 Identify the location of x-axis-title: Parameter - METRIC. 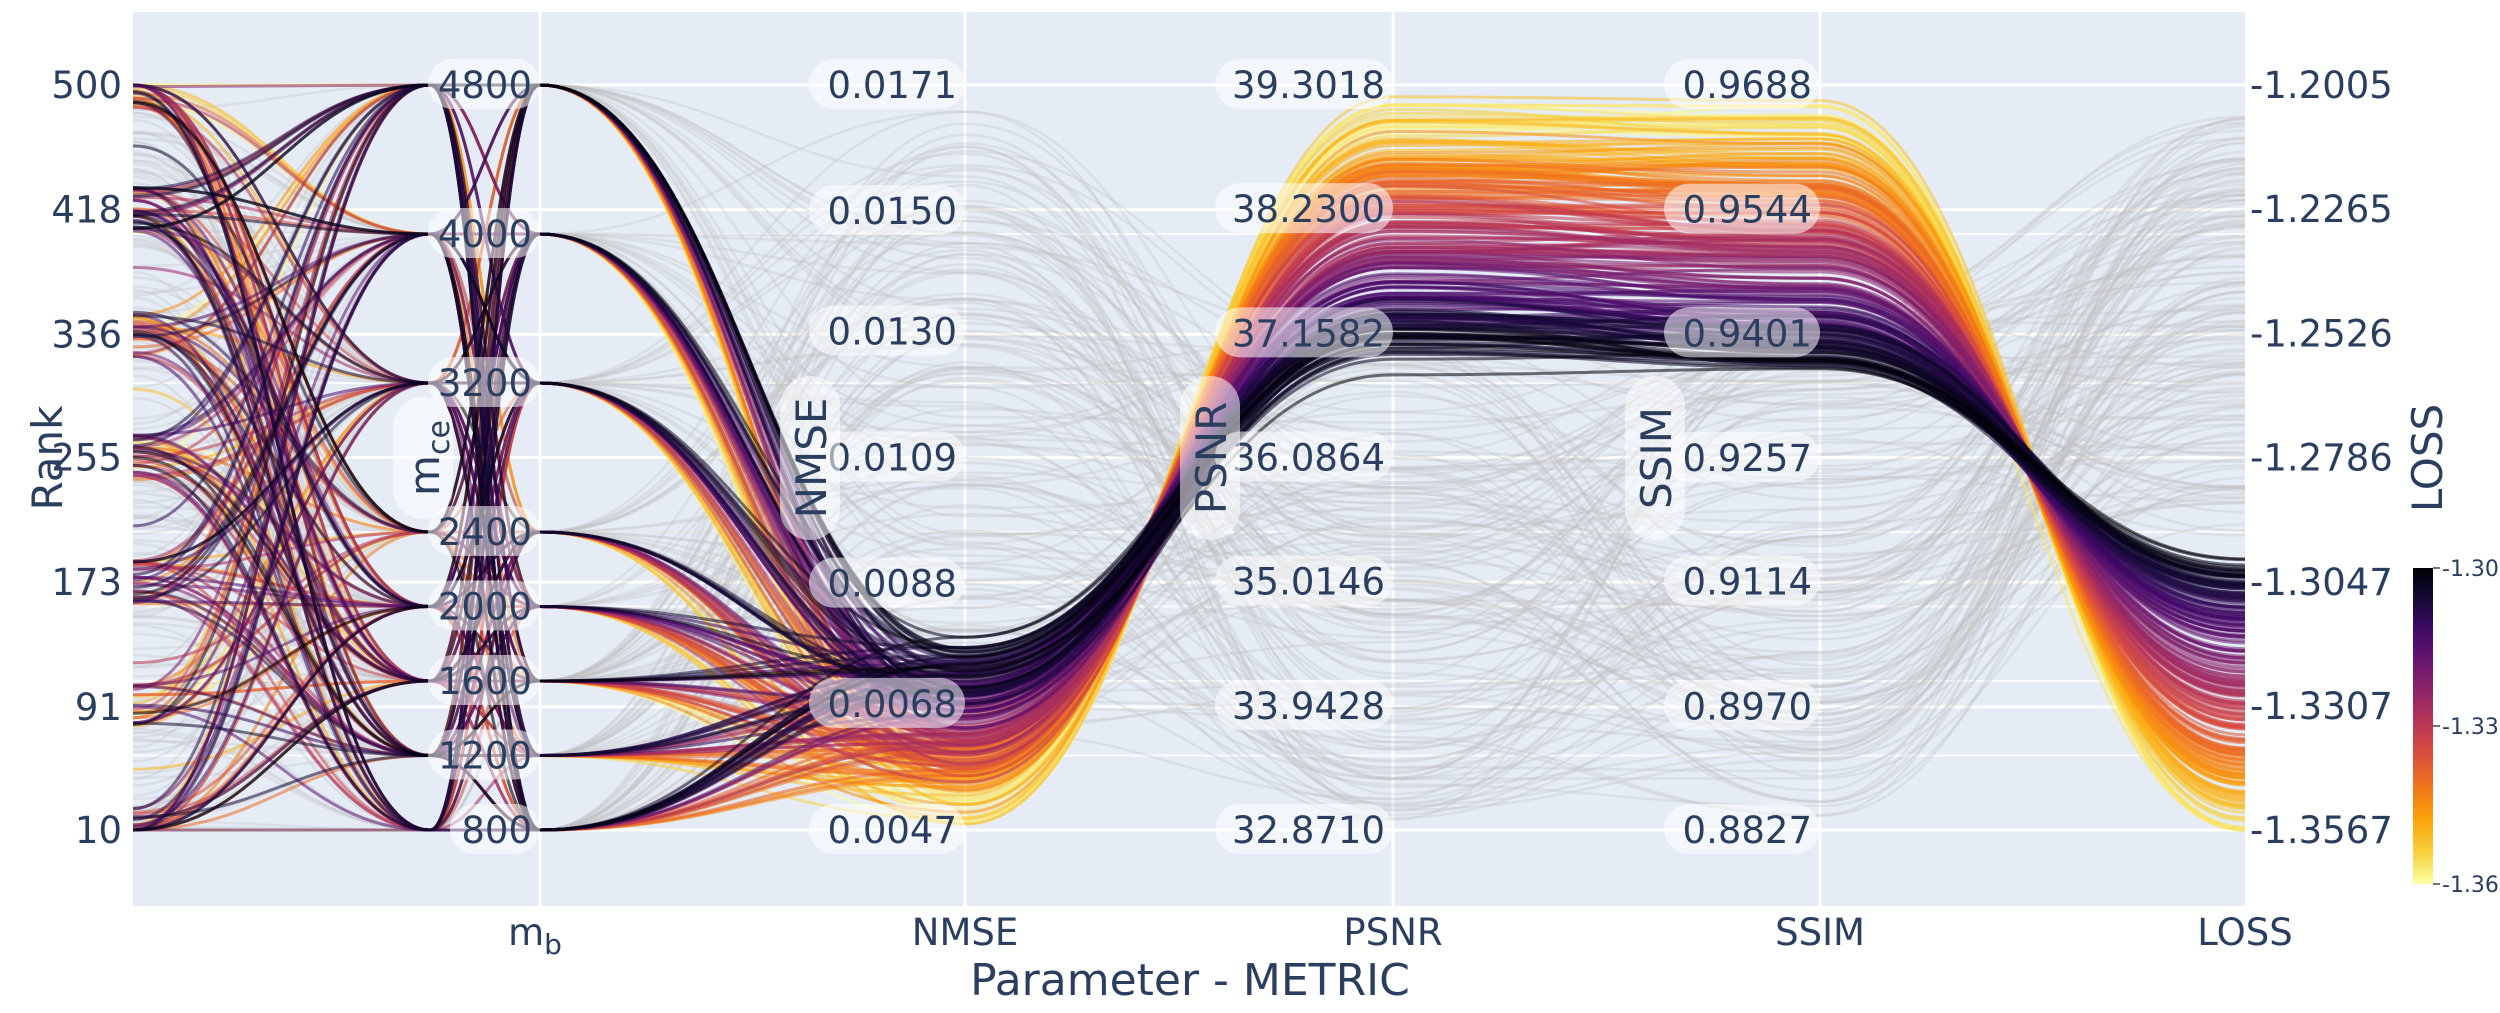
(1190, 980).